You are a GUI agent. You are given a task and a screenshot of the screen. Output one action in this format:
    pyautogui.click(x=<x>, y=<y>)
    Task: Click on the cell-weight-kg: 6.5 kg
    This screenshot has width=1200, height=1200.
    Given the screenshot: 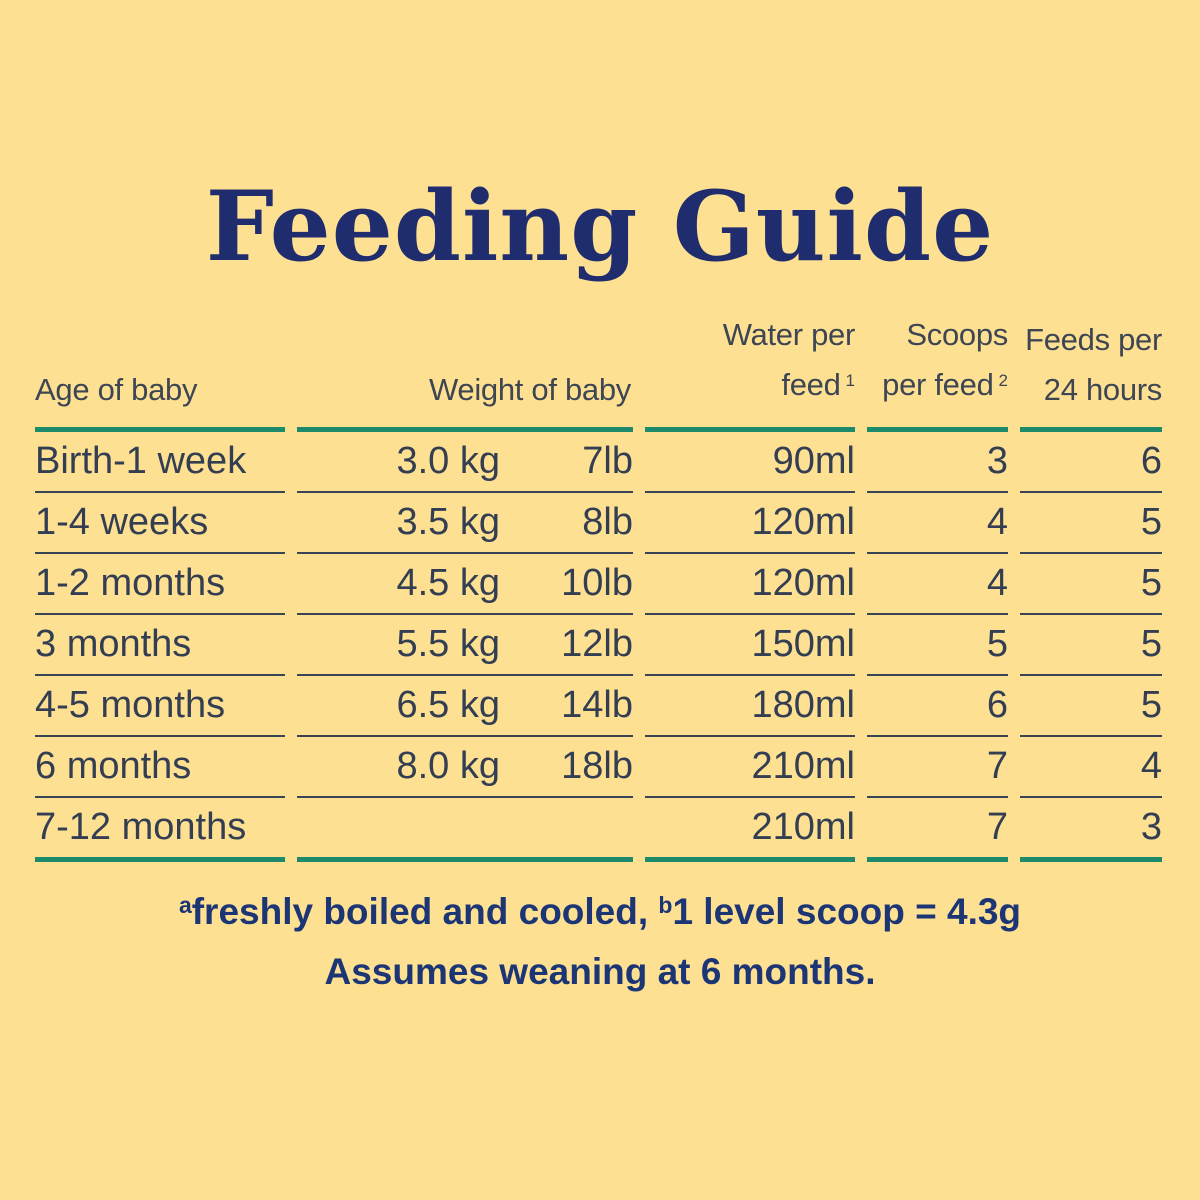 What is the action you would take?
    pyautogui.click(x=448, y=705)
    